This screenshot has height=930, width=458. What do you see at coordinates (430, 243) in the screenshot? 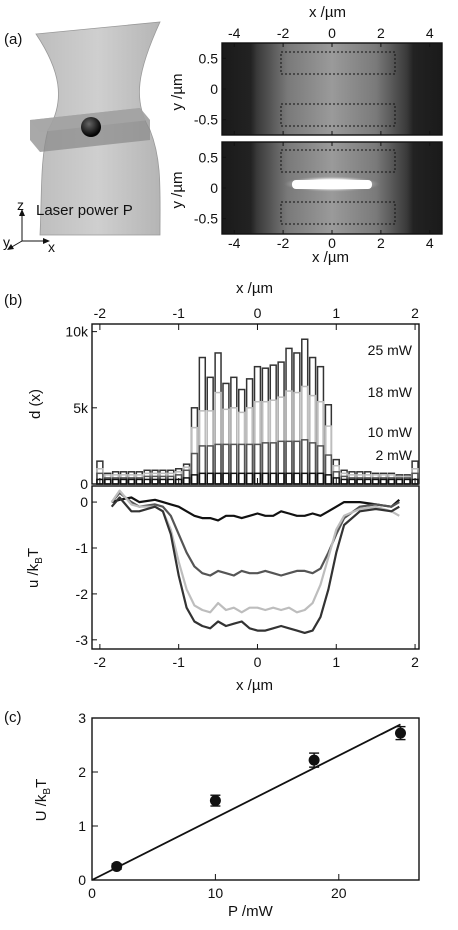
I see `image-bottom-x-tick-label: 4` at bounding box center [430, 243].